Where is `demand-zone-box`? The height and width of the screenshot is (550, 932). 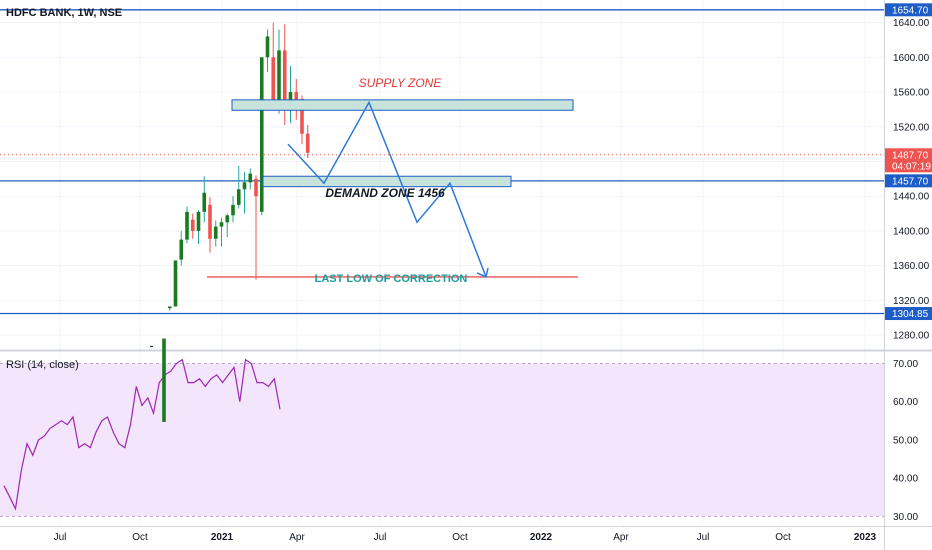
demand-zone-box is located at coordinates (387, 181).